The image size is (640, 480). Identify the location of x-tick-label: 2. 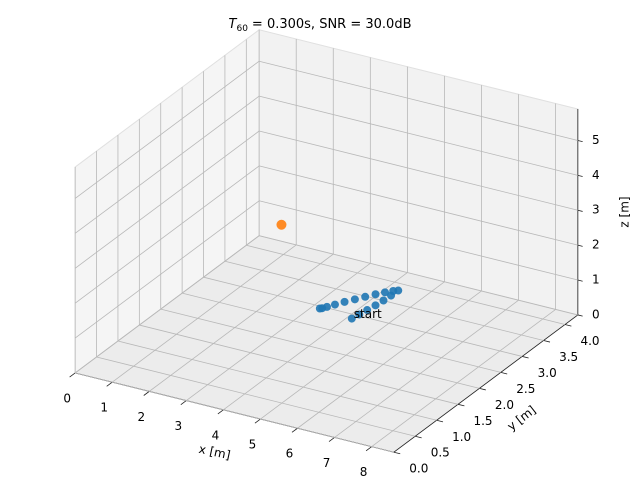
(141, 417).